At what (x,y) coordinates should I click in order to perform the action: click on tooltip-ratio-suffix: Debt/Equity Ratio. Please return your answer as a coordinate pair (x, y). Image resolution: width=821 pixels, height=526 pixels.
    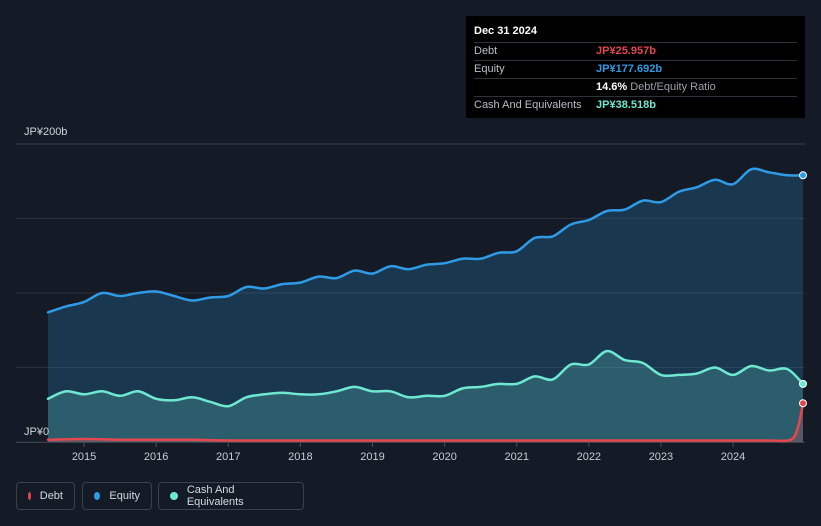
    Looking at the image, I should click on (673, 87).